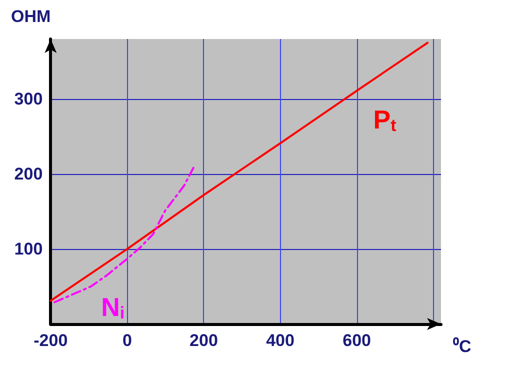 The height and width of the screenshot is (374, 519). I want to click on y-tick-label: 300, so click(28, 99).